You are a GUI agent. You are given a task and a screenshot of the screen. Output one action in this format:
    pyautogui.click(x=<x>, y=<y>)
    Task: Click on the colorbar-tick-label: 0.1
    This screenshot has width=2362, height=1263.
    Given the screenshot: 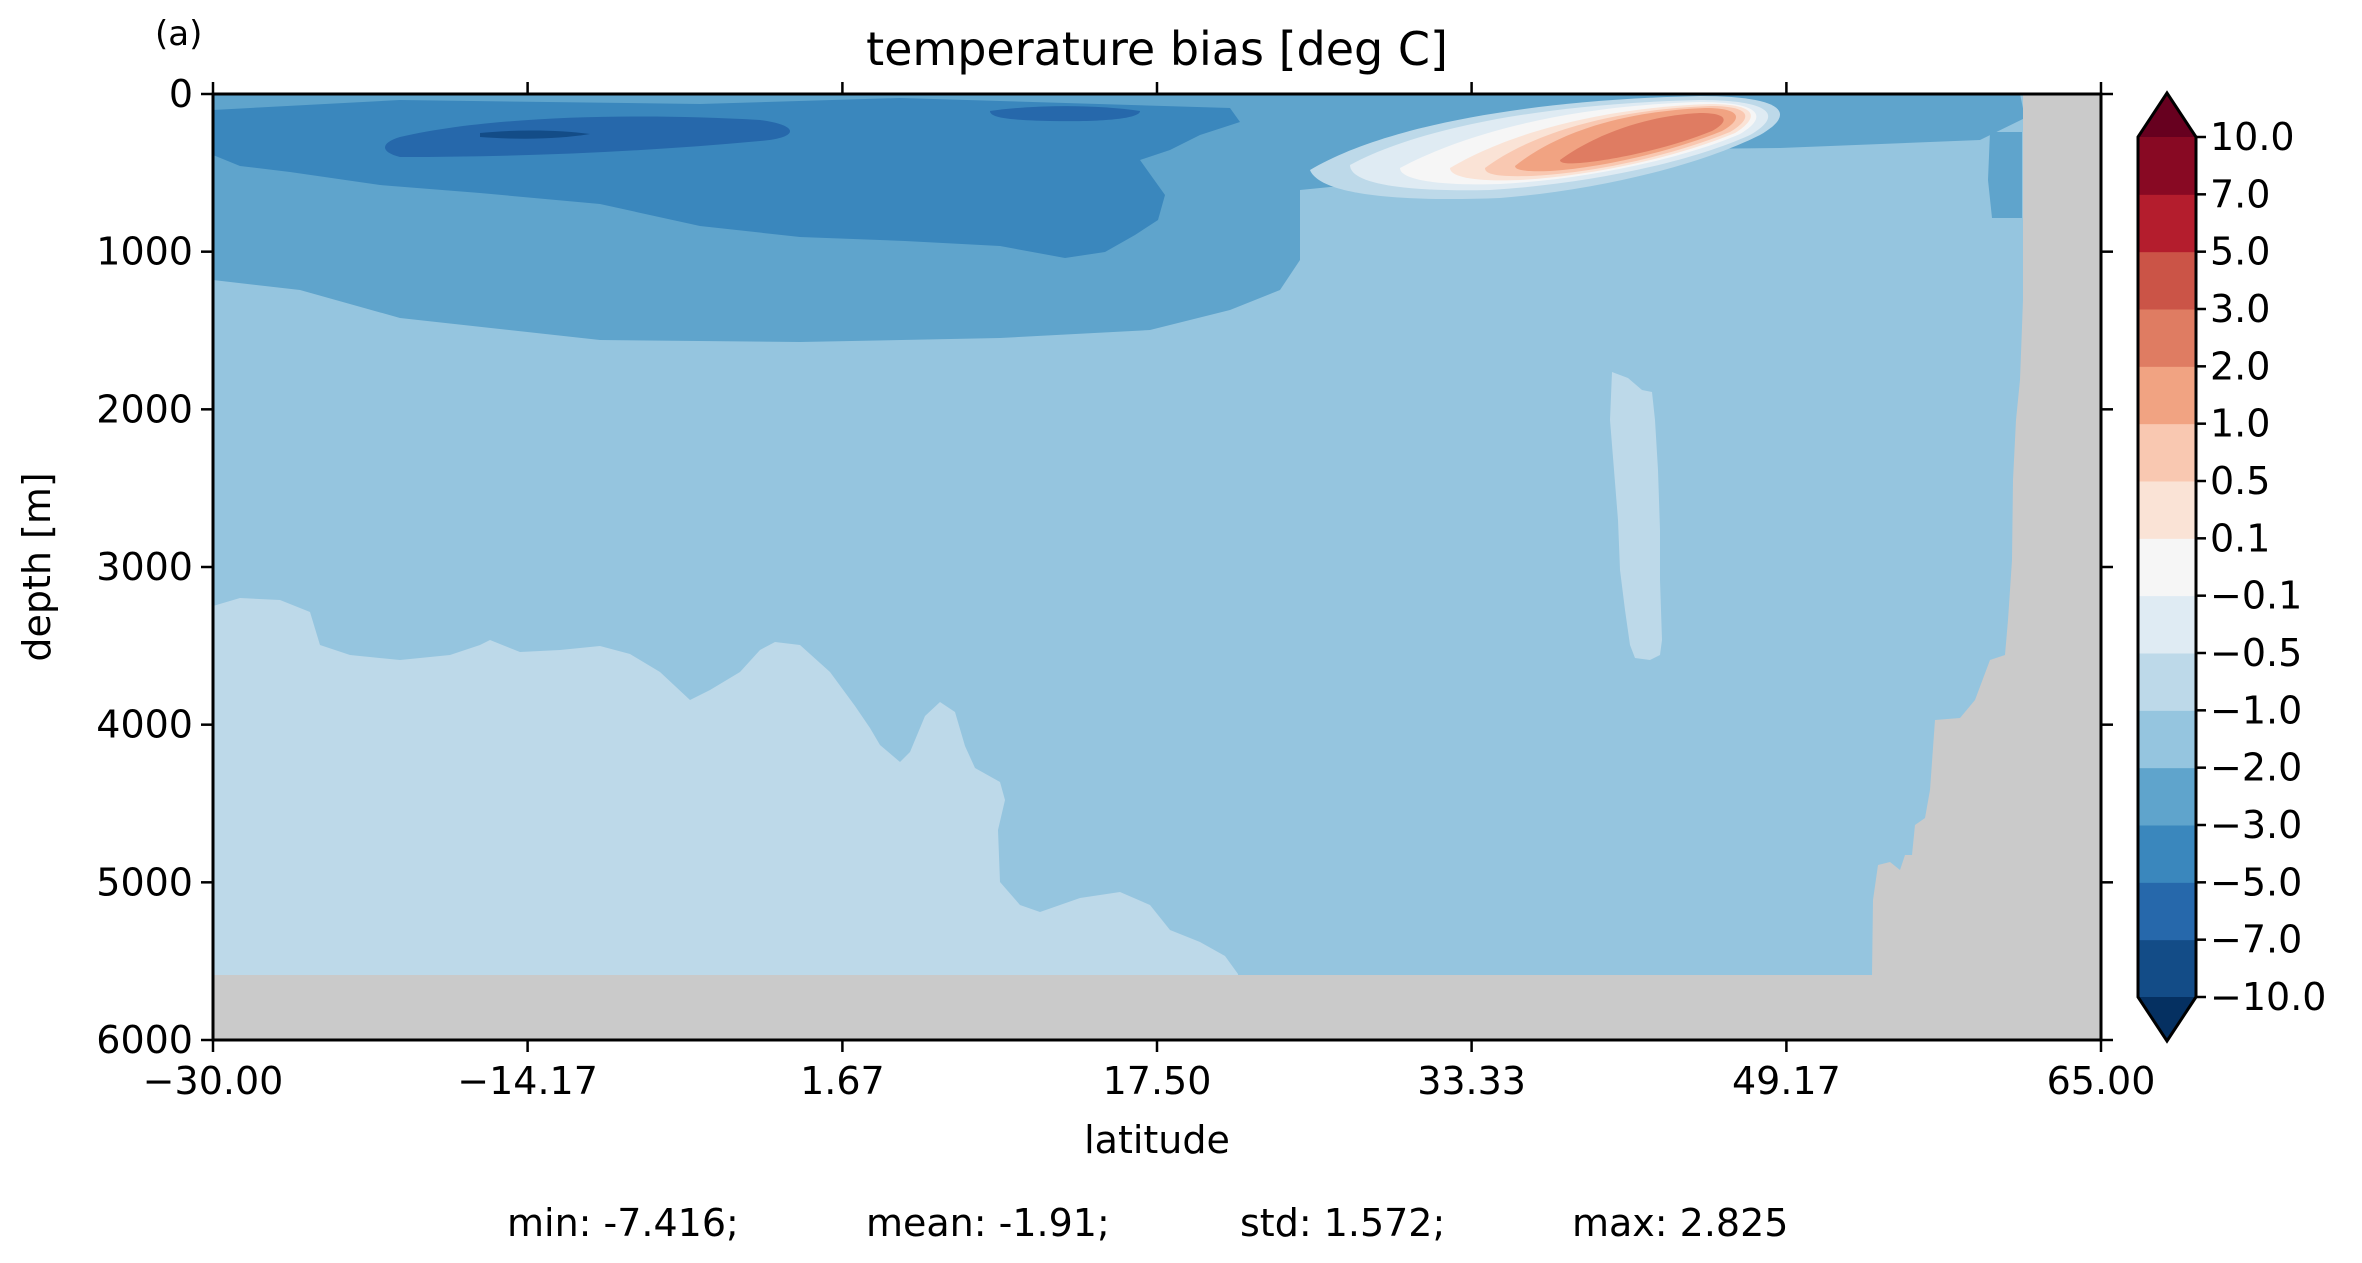 What is the action you would take?
    pyautogui.click(x=2240, y=538)
    